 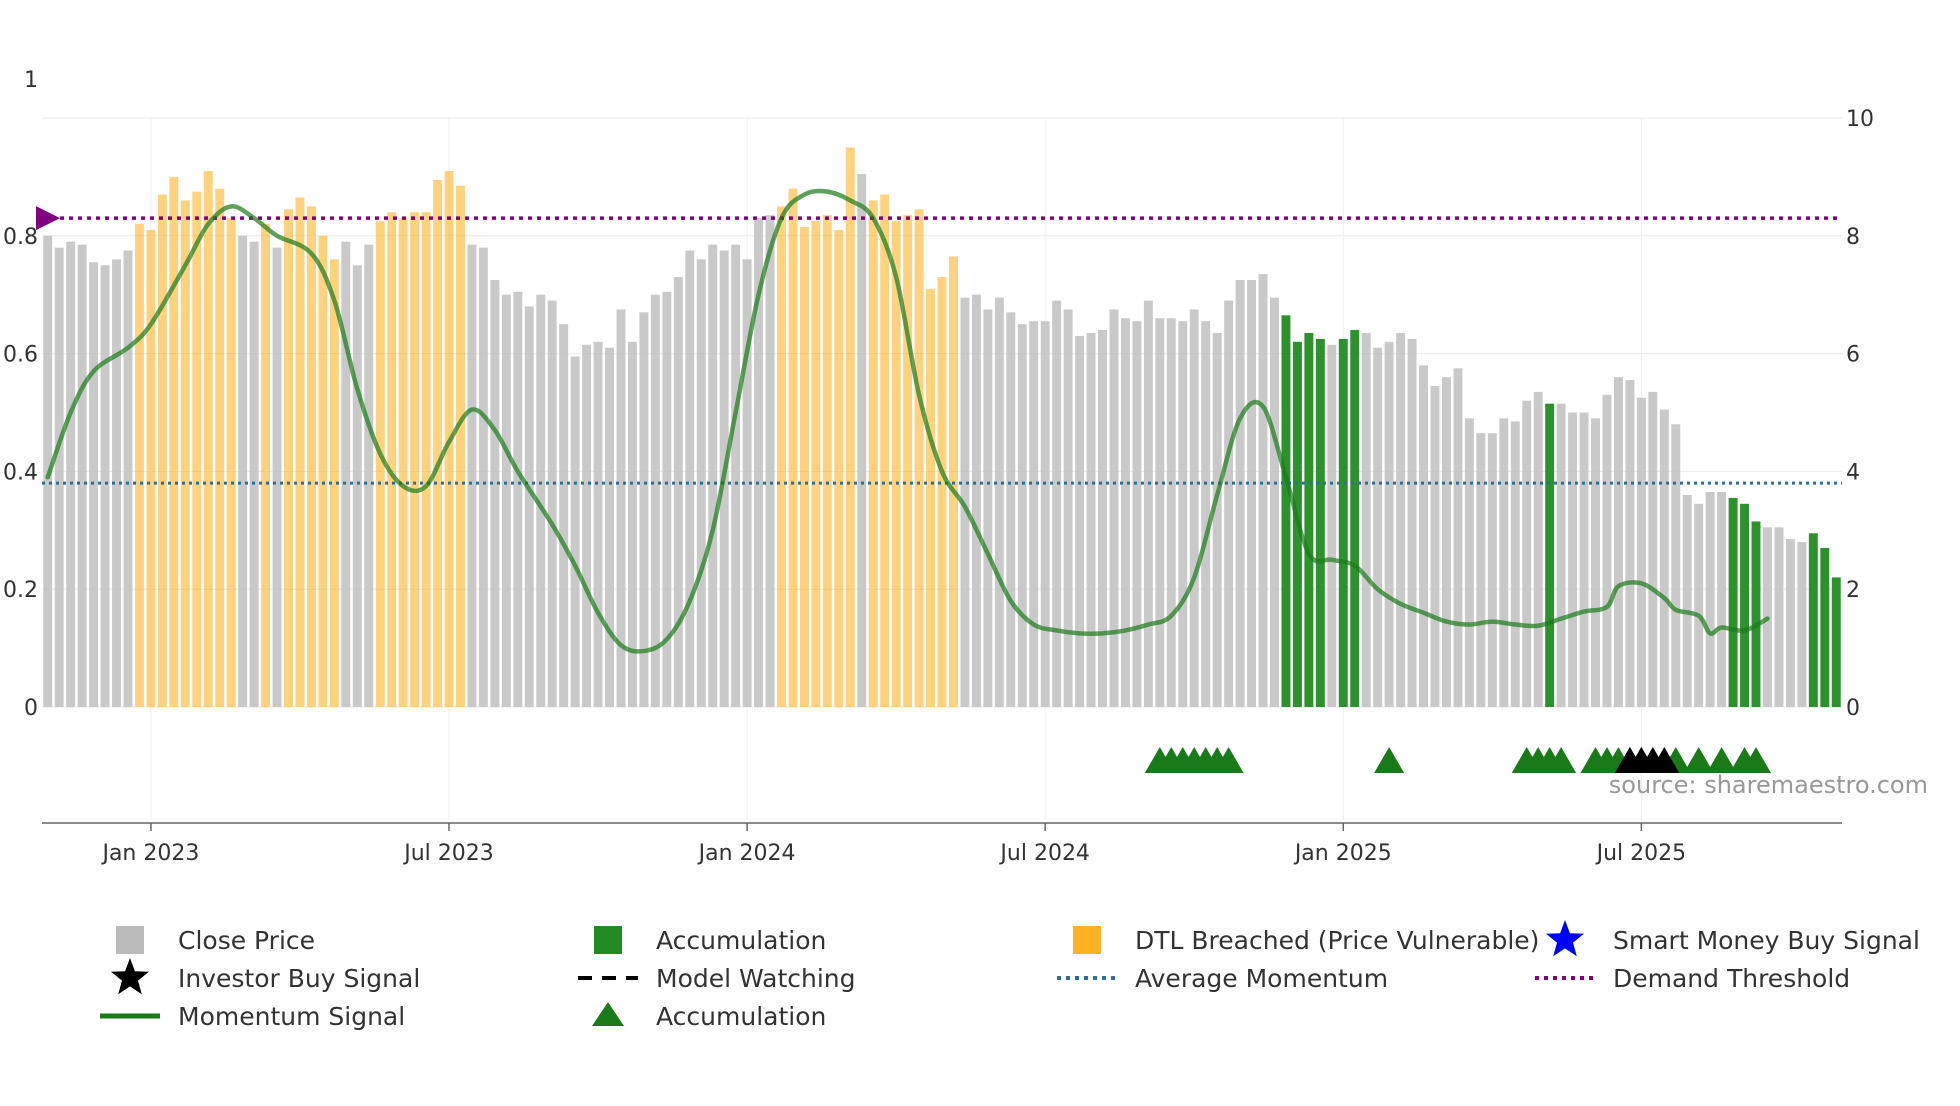 What do you see at coordinates (1766, 940) in the screenshot?
I see `legend-label: Smart Money Buy Signal` at bounding box center [1766, 940].